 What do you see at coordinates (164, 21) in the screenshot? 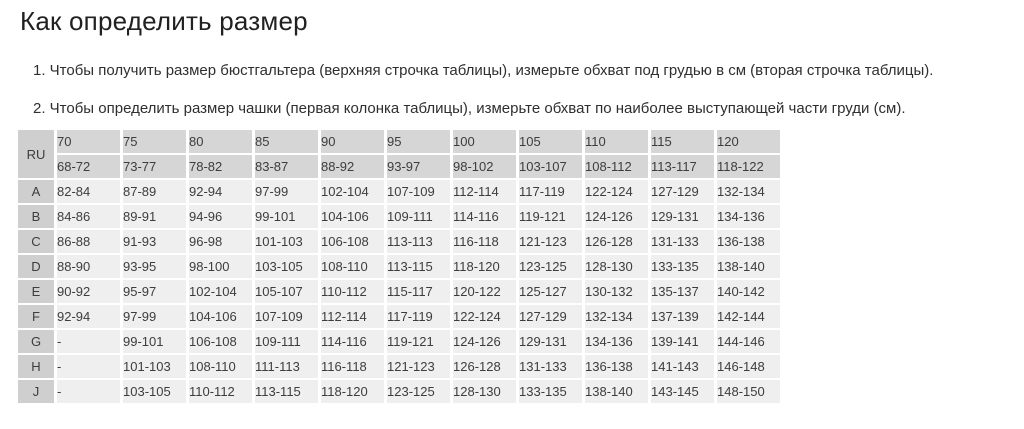
I see `page-title: Как определить размер` at bounding box center [164, 21].